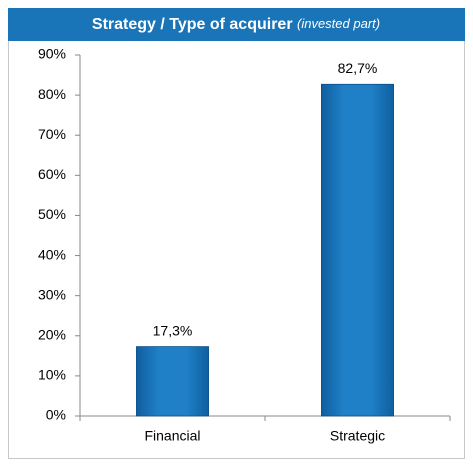 This screenshot has width=473, height=464. I want to click on y-tick-label: 40%, so click(52, 254).